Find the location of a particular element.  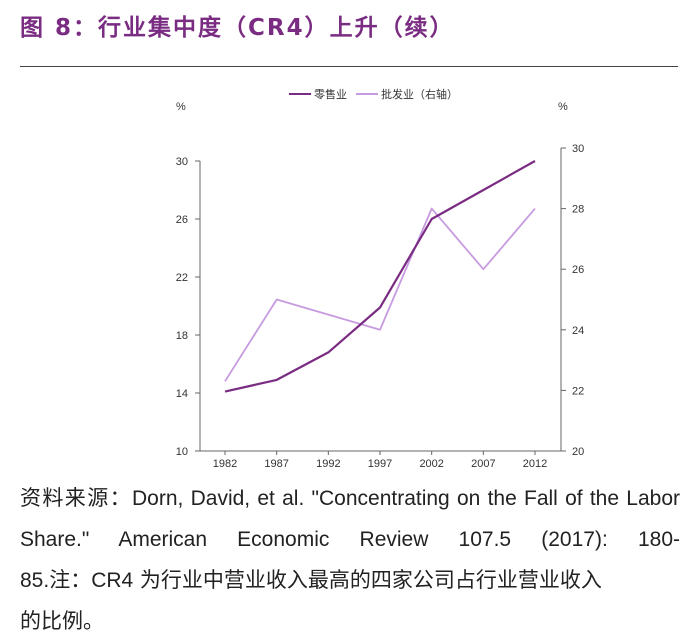

left-tick-label-22: 22 is located at coordinates (182, 278).